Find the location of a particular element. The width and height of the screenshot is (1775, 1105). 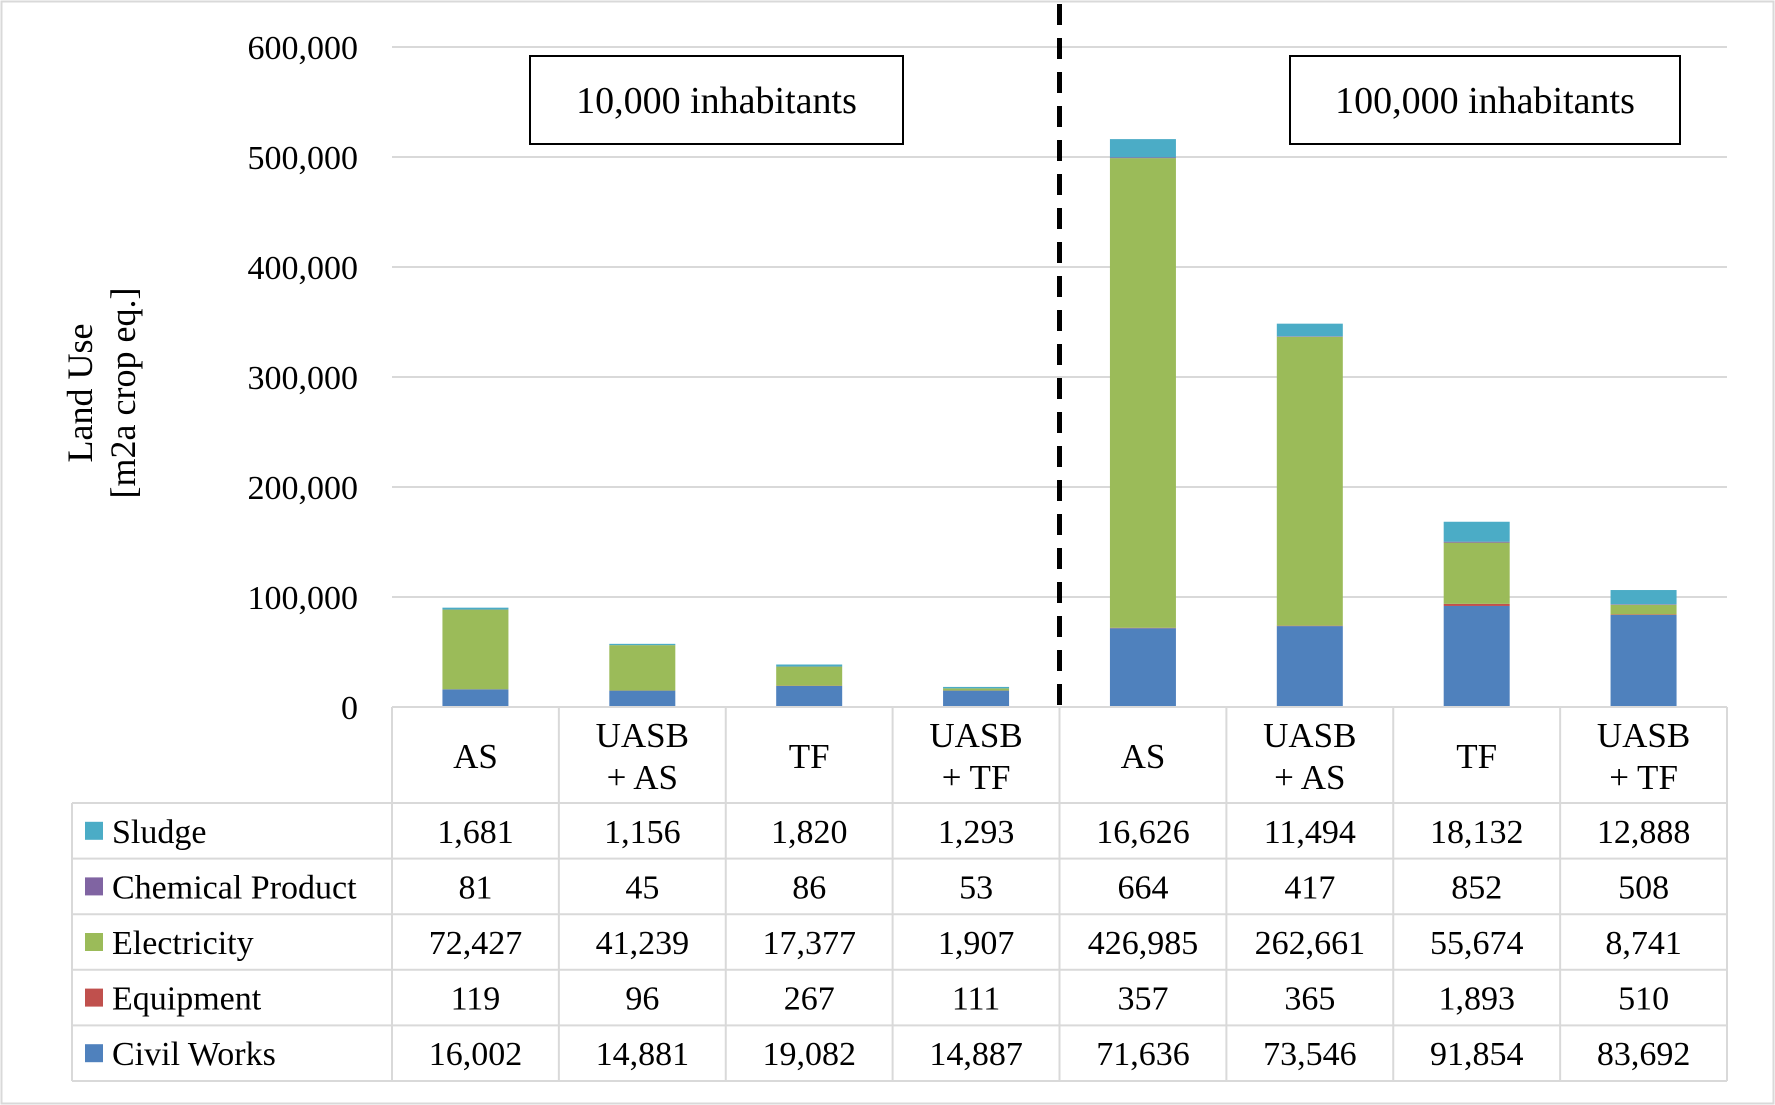

y-tick-label: 300,000 is located at coordinates (303, 378).